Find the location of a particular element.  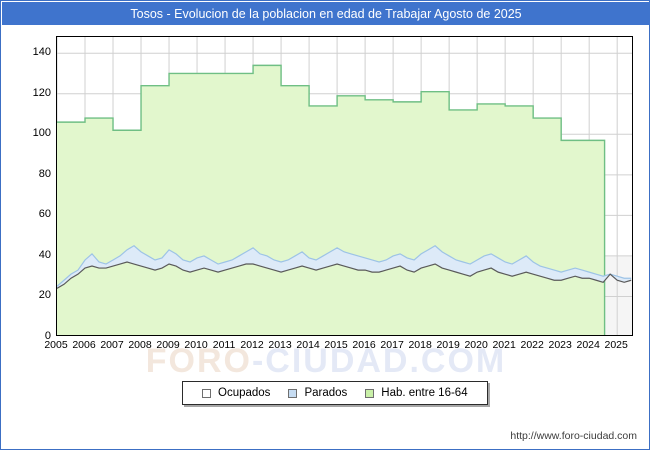

x-axis-tick-label: 2014 is located at coordinates (308, 345).